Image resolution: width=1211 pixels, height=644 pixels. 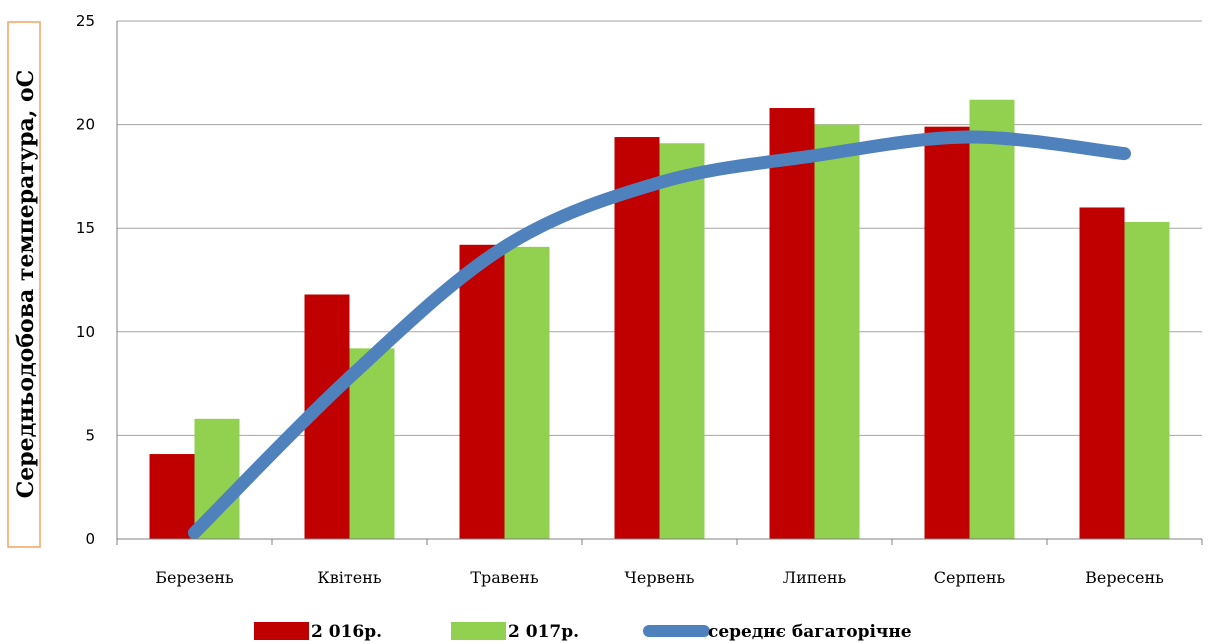 What do you see at coordinates (543, 632) in the screenshot?
I see `legend-label: 2 017р.` at bounding box center [543, 632].